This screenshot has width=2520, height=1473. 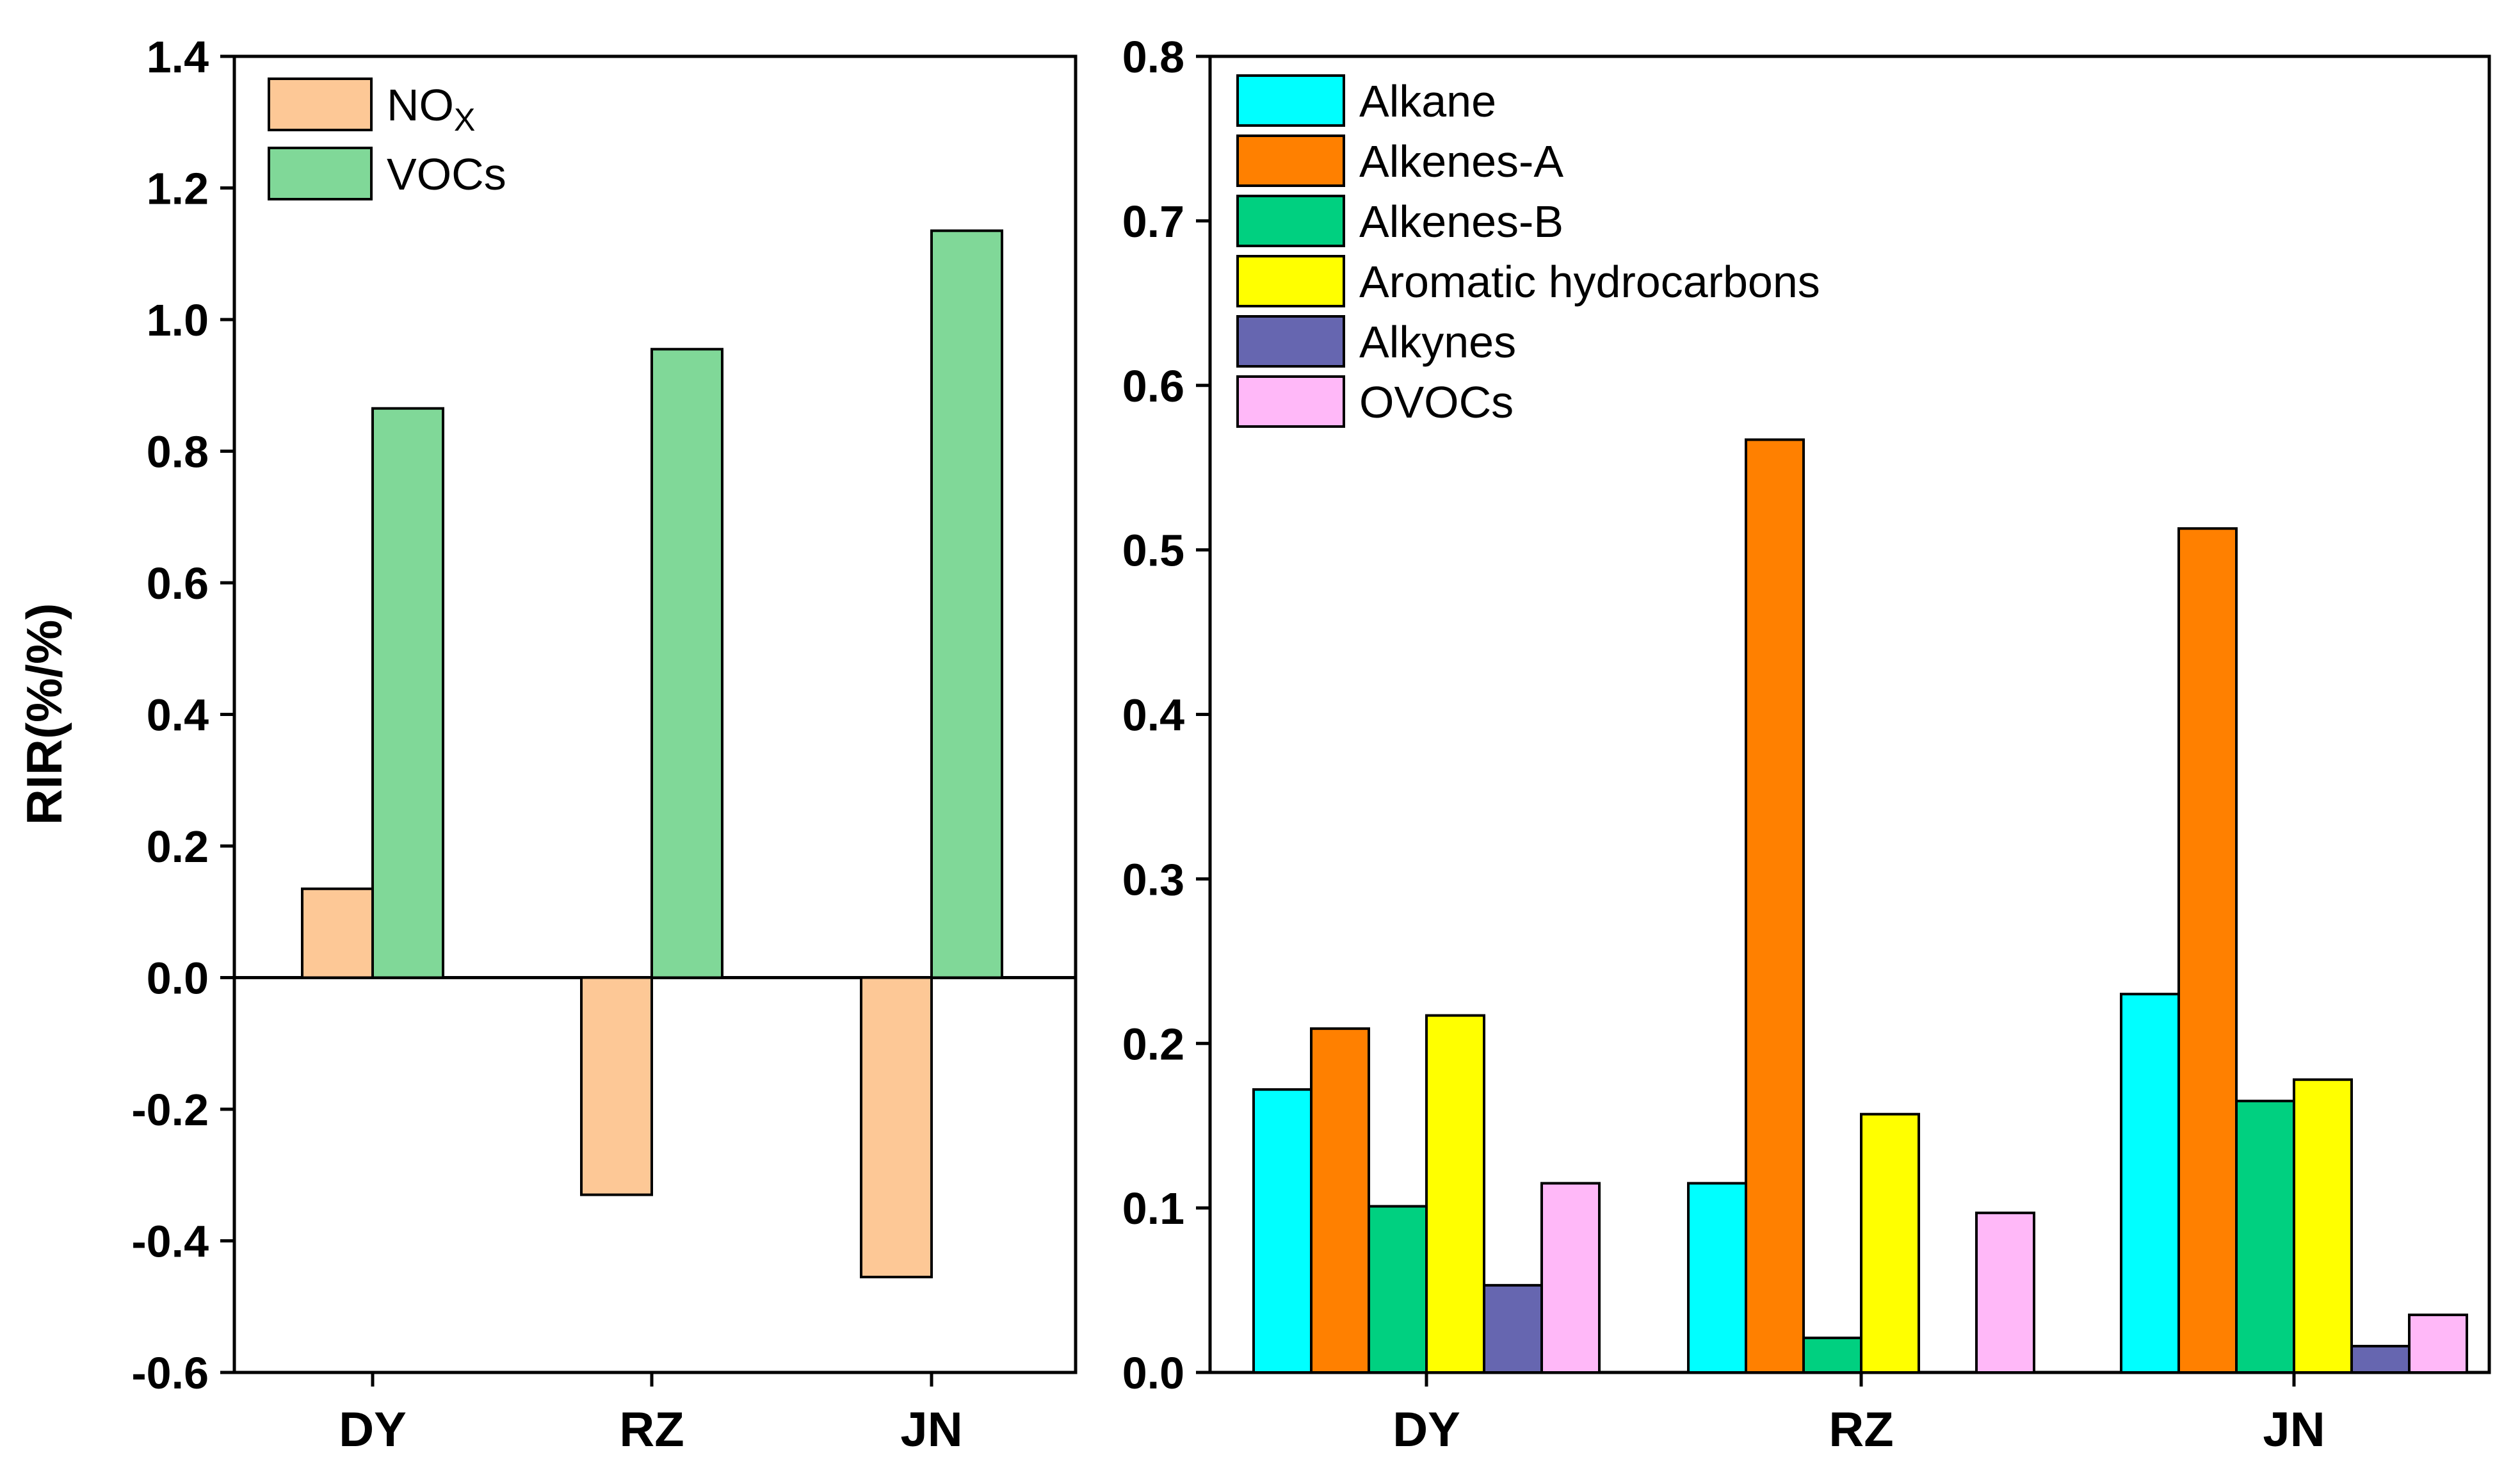 What do you see at coordinates (320, 173) in the screenshot?
I see `legend-swatch-vocs` at bounding box center [320, 173].